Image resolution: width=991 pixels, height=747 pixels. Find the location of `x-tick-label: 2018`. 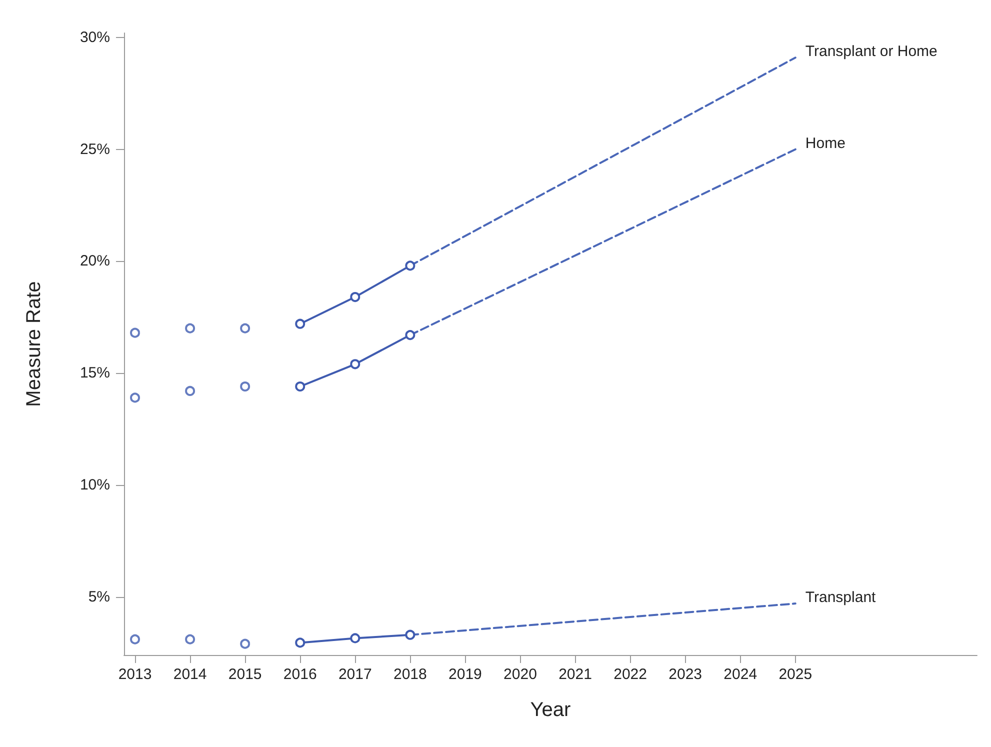

x-tick-label: 2018 is located at coordinates (410, 674).